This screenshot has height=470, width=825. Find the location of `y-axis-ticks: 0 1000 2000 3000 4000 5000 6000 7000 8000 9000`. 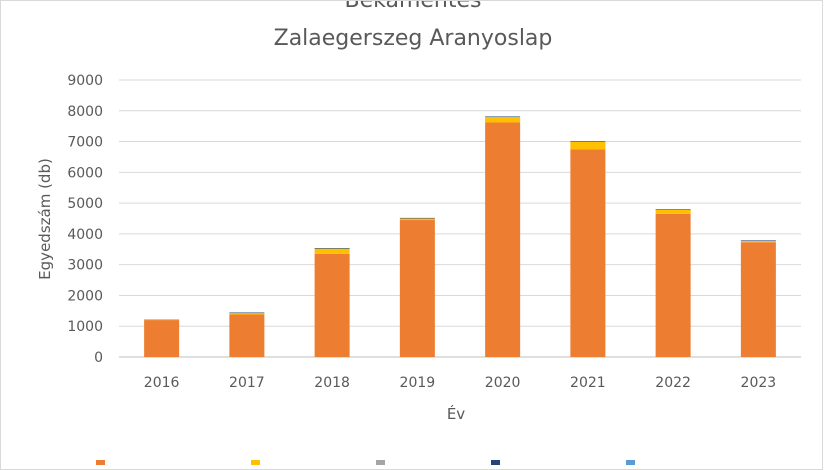

y-axis-ticks: 0 1000 2000 3000 4000 5000 6000 7000 8000 9000 is located at coordinates (85, 219).